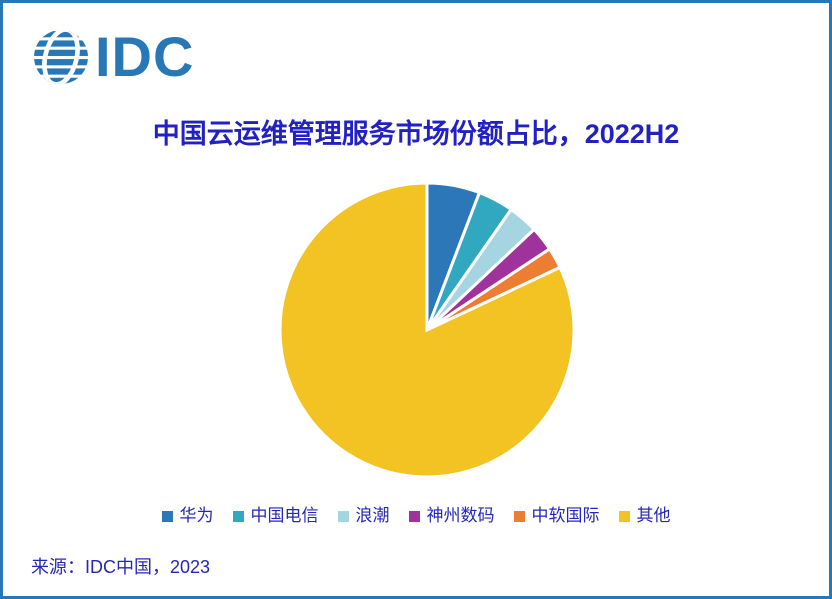 This screenshot has width=832, height=599. I want to click on legend-label: 浪潮, so click(372, 515).